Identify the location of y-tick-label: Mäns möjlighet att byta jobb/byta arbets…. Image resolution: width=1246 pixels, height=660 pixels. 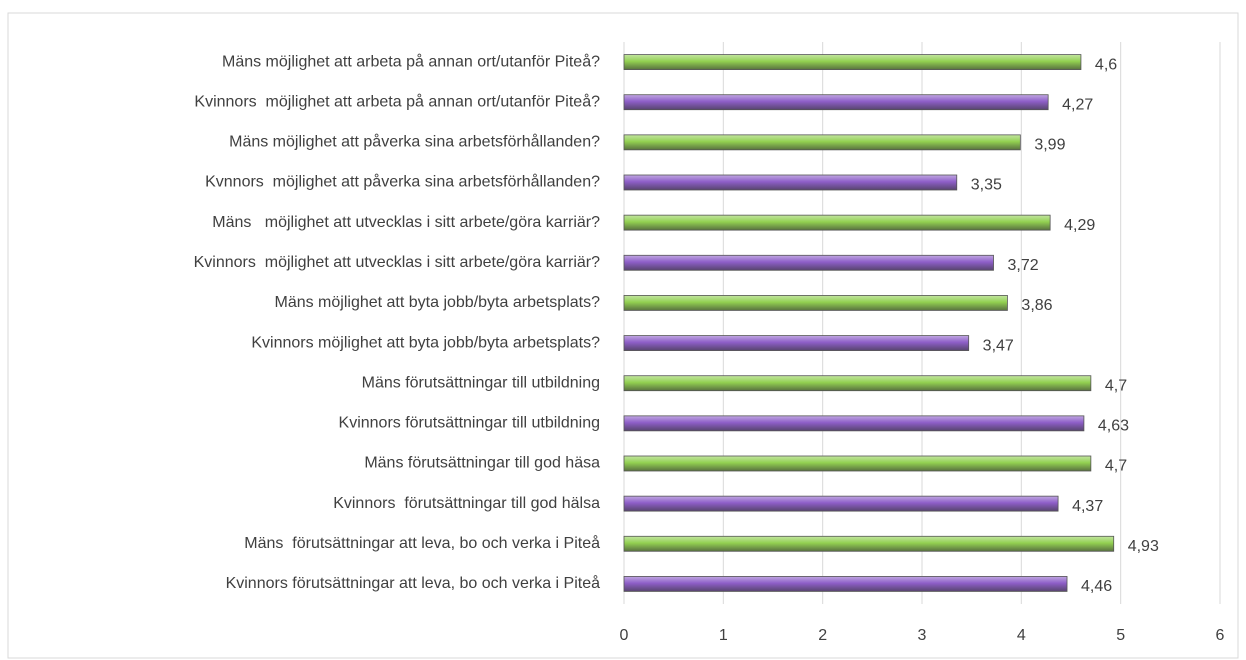
(437, 302).